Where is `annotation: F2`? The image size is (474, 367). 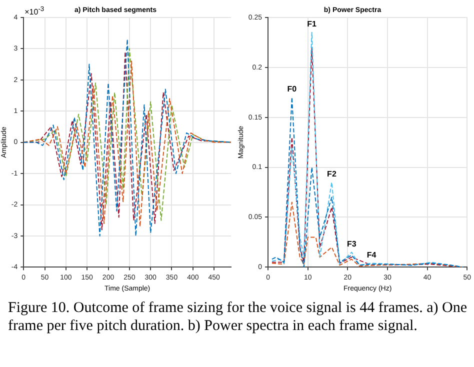
annotation: F2 is located at coordinates (332, 173).